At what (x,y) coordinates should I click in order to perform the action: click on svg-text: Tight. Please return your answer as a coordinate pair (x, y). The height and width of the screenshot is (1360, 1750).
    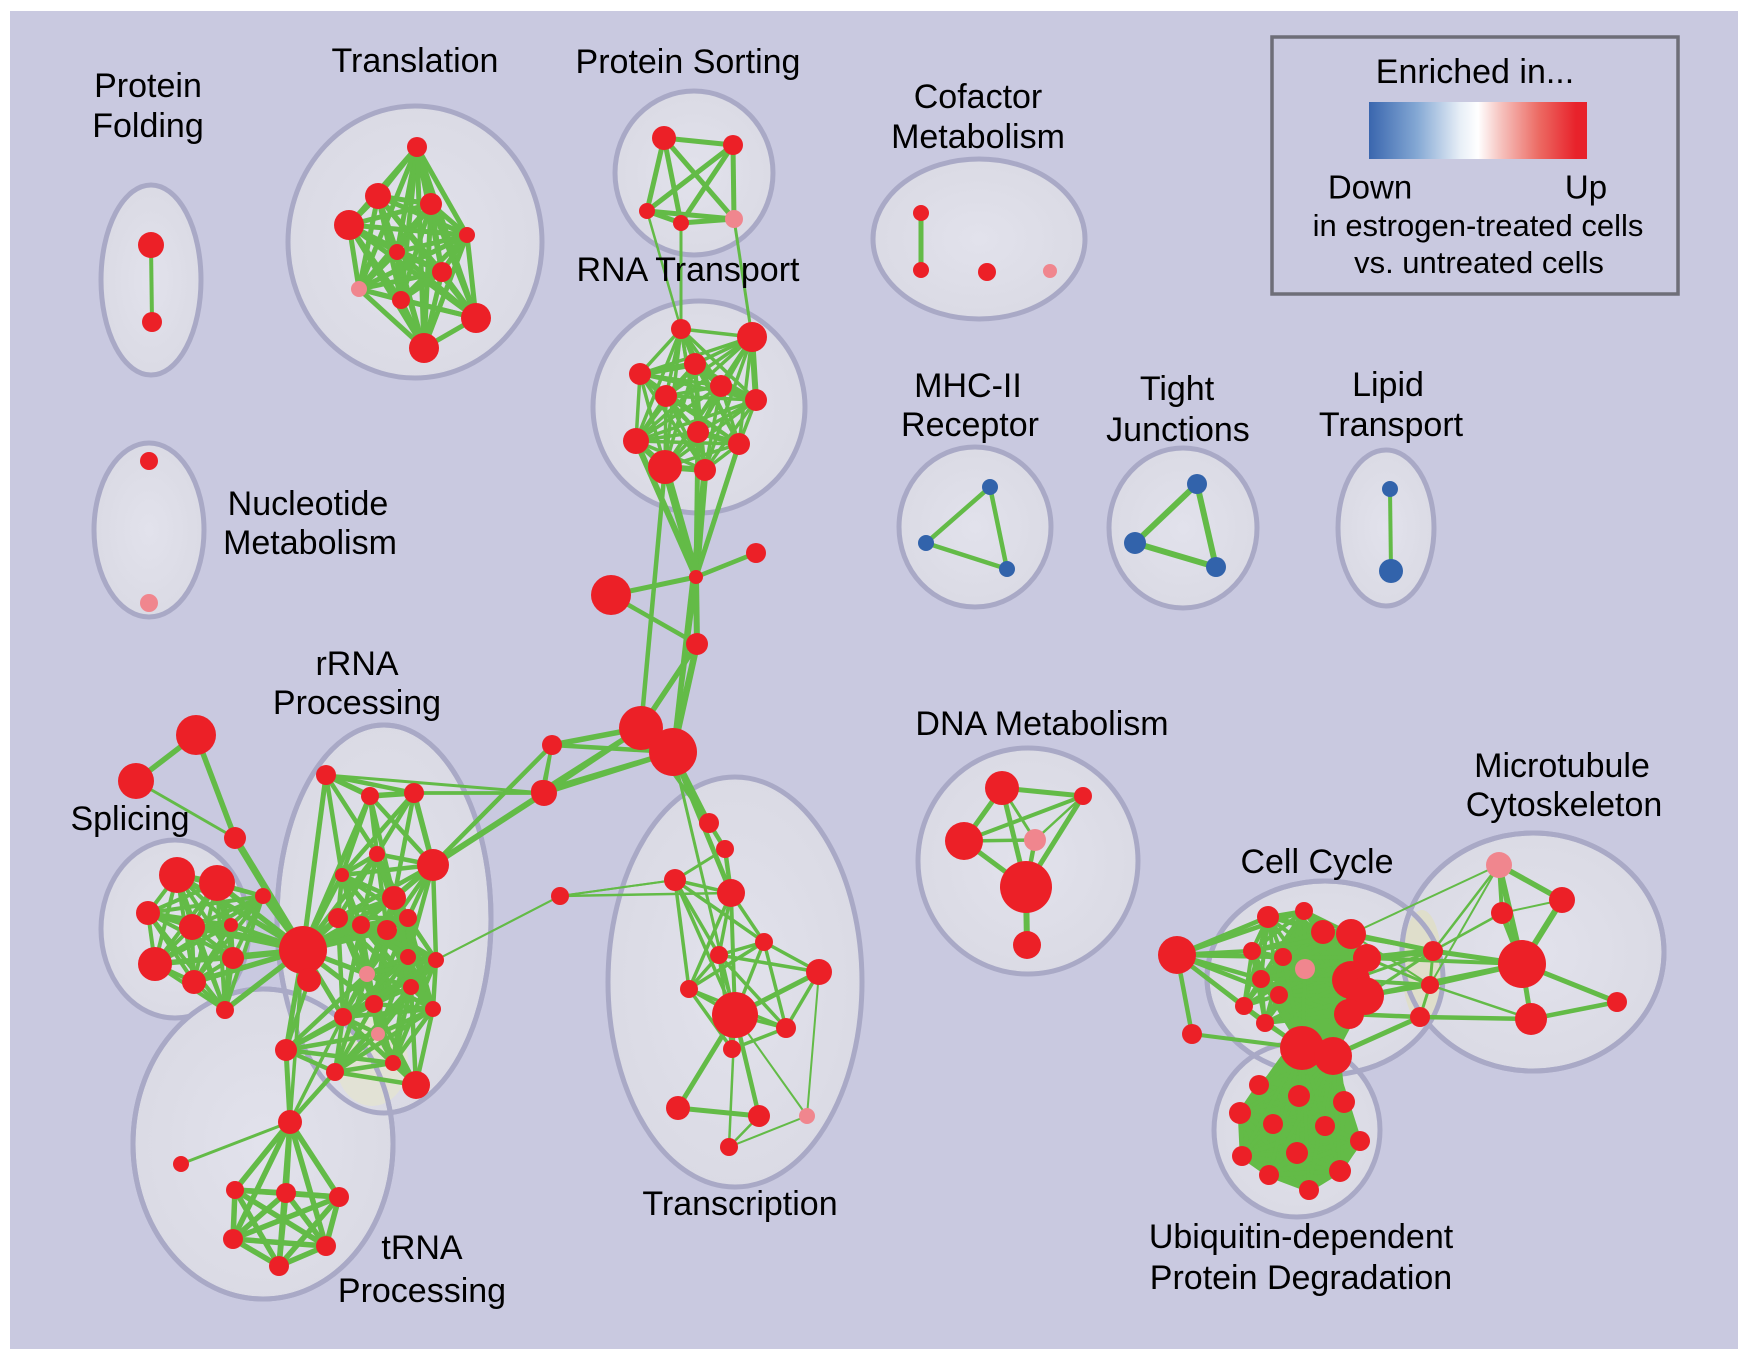
    Looking at the image, I should click on (1177, 389).